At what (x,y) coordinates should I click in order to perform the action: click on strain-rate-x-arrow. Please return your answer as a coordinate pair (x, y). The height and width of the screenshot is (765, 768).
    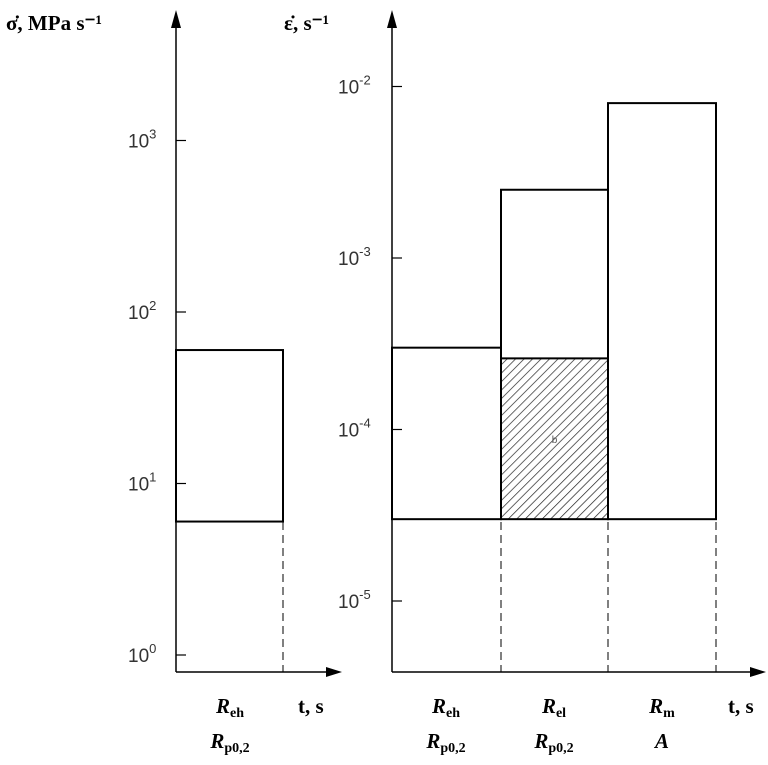
    Looking at the image, I should click on (758, 672).